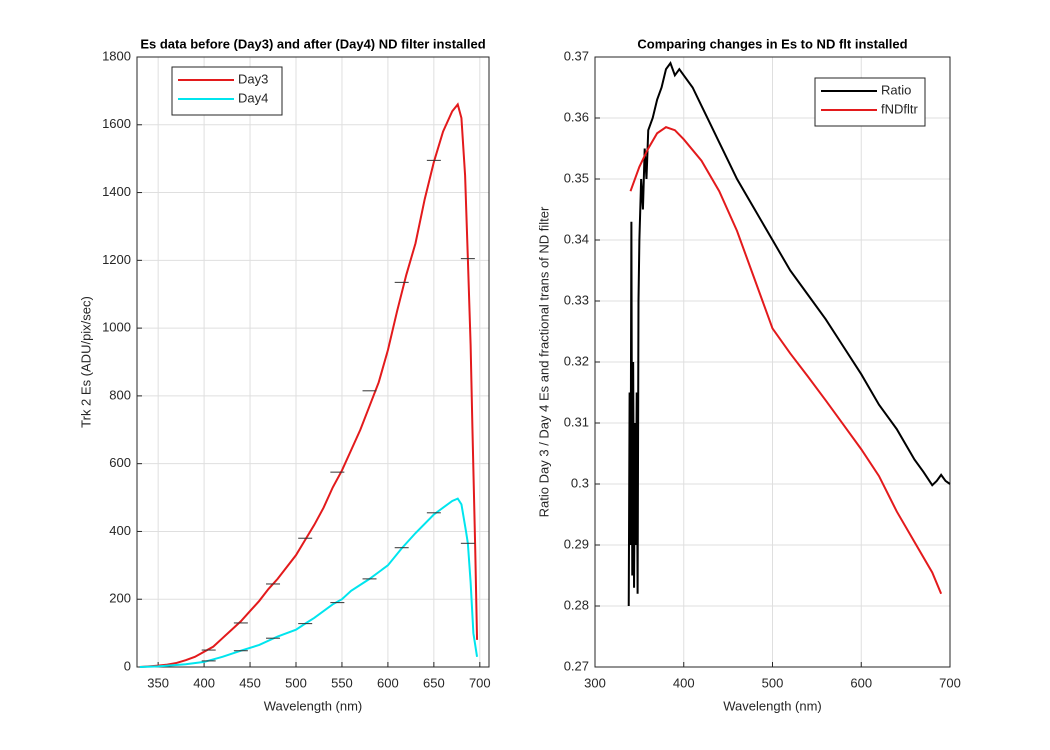 The image size is (1050, 750). Describe the element at coordinates (580, 482) in the screenshot. I see `y-tick-label: 0.3` at that location.